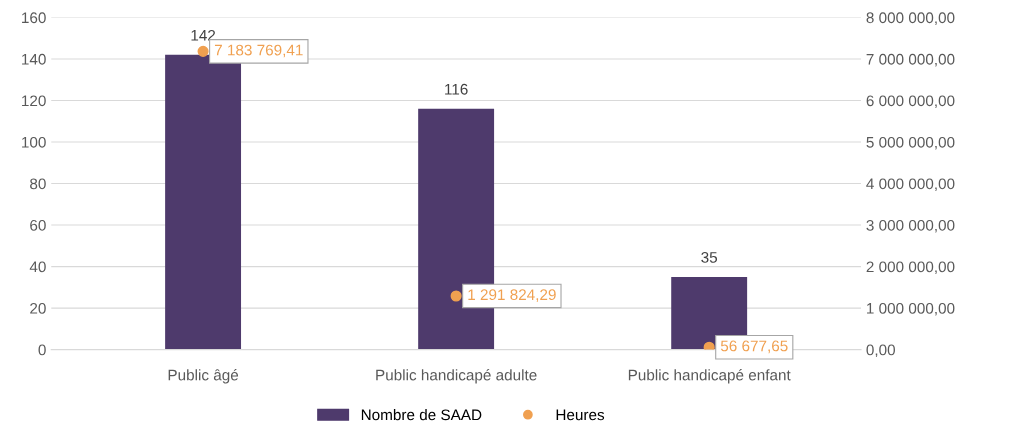  I want to click on y2-tick-label: 3 000 000,00, so click(910, 226).